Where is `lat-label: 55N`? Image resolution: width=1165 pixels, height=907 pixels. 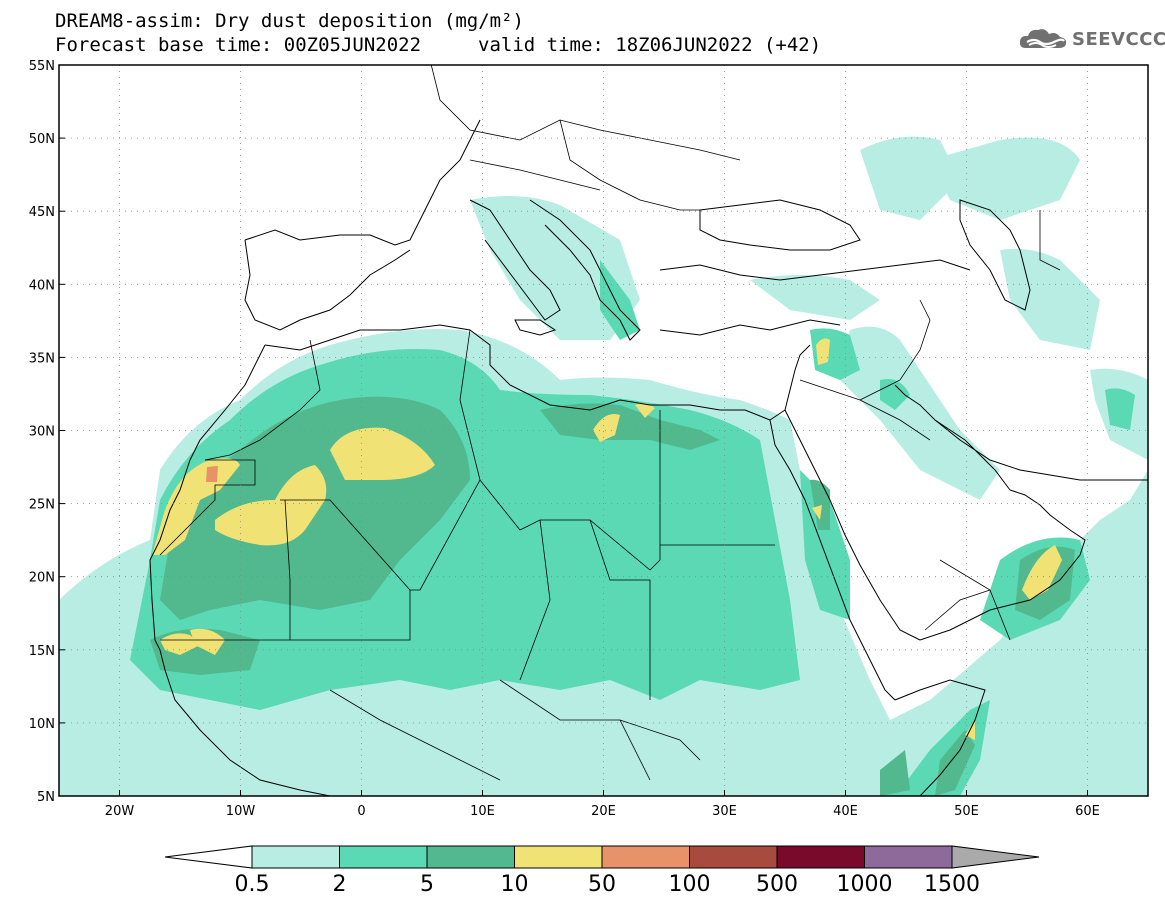 lat-label: 55N is located at coordinates (42, 66).